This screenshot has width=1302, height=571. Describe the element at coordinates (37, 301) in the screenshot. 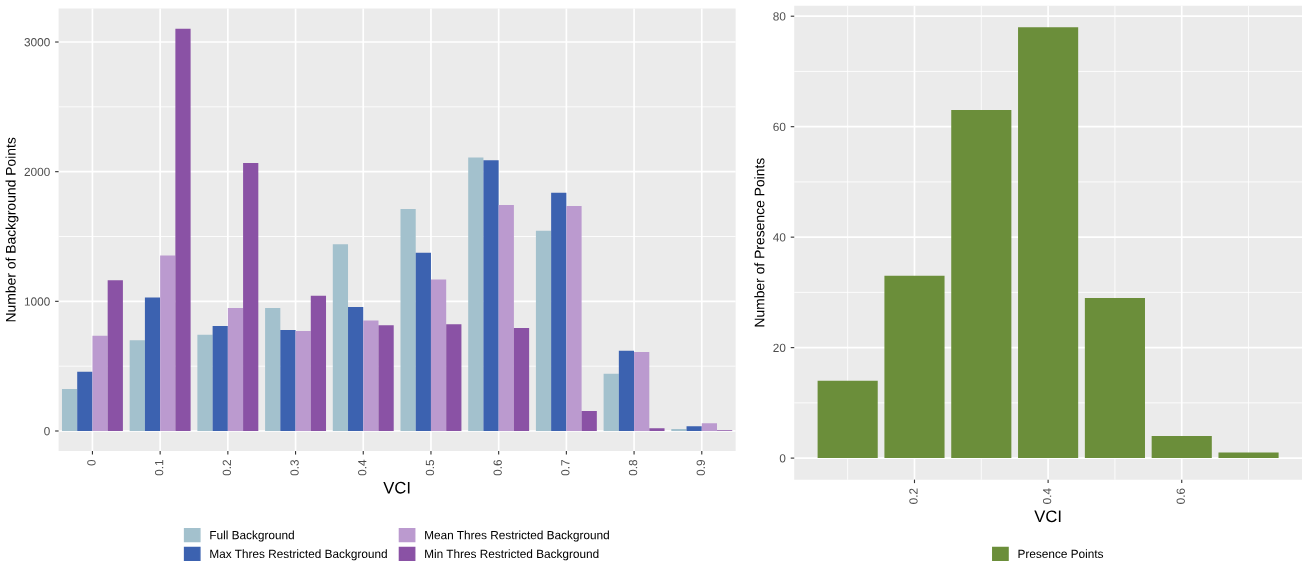

I see `y-tick-label: 1000` at that location.